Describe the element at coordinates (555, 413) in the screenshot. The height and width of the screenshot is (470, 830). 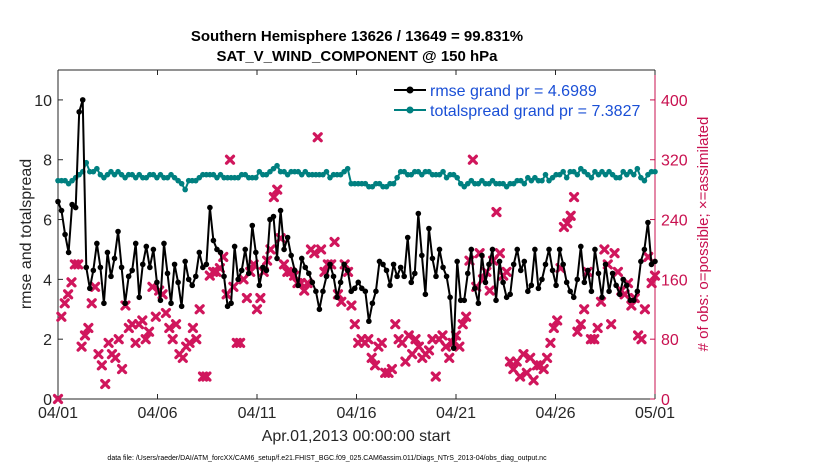
I see `x-tick-label: 04/26` at that location.